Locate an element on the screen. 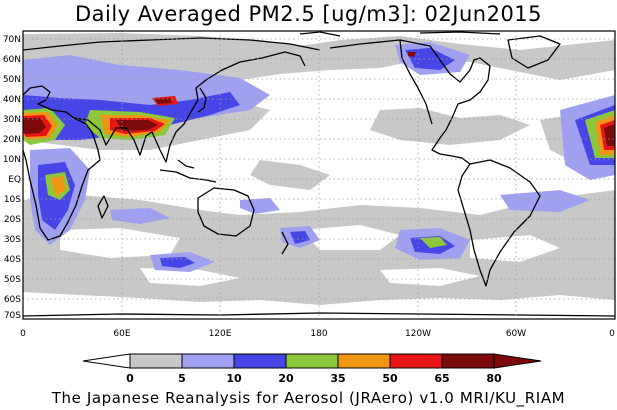 Image resolution: width=617 pixels, height=410 pixels. lon-axis: 0 60E 120E 180 120W 60W 0 is located at coordinates (317, 334).